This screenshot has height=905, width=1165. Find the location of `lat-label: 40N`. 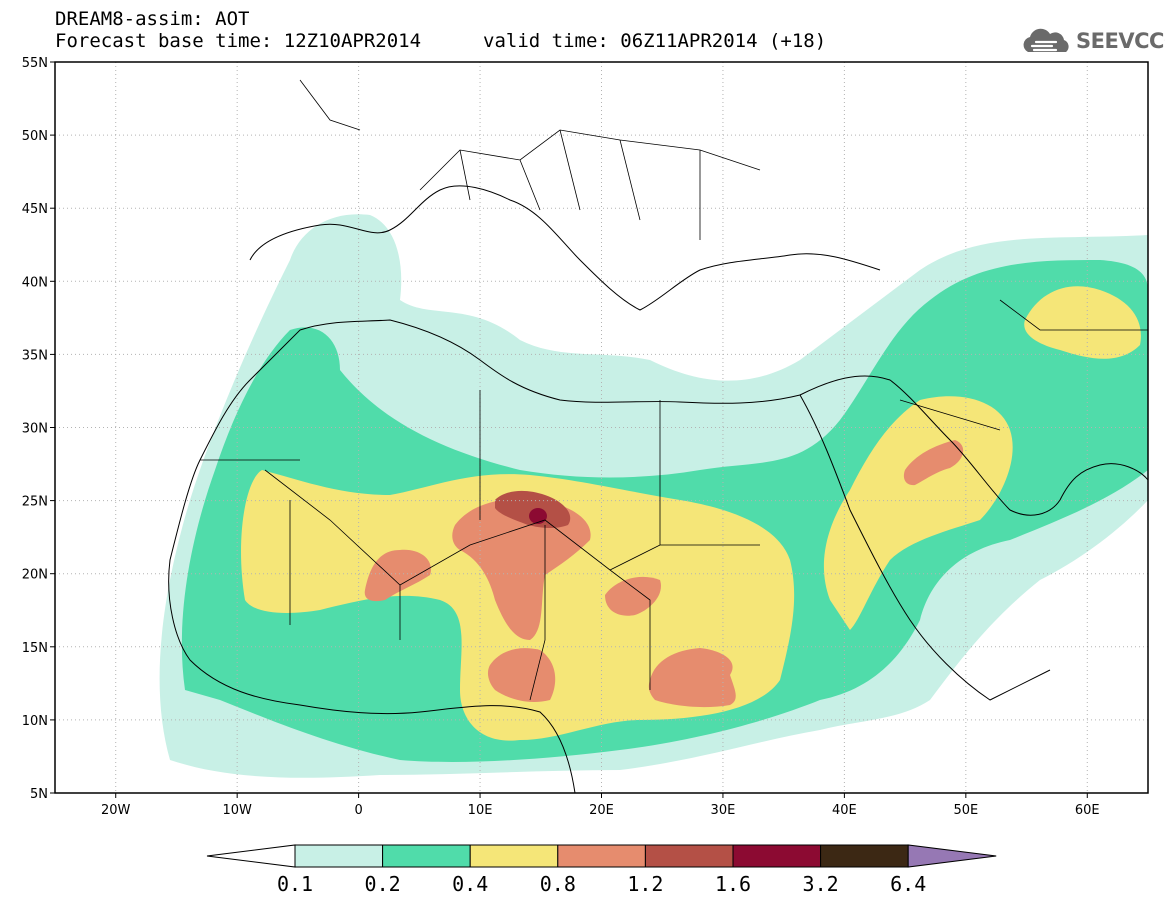

lat-label: 40N is located at coordinates (35, 282).